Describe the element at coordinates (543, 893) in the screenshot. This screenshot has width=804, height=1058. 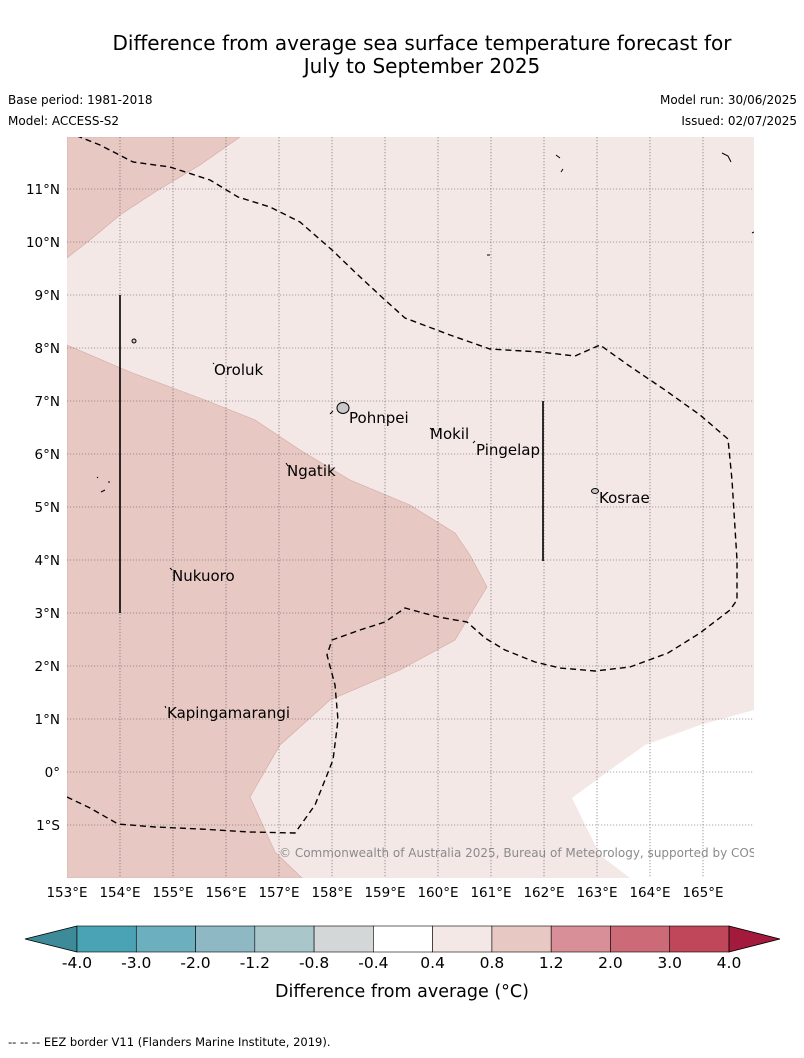
I see `lon-tick-label: 162°E` at that location.